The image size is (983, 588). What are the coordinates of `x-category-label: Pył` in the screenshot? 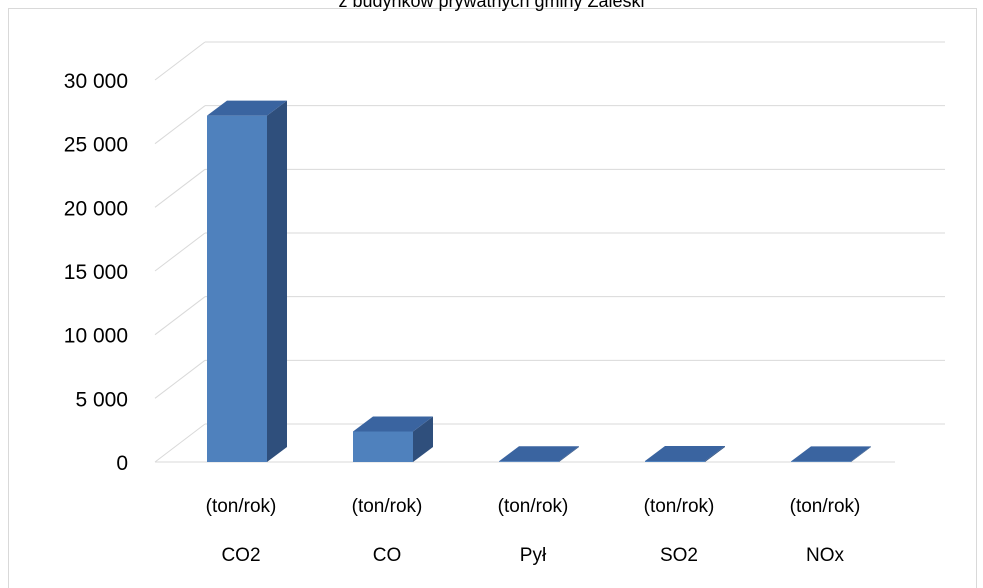 It's located at (533, 555).